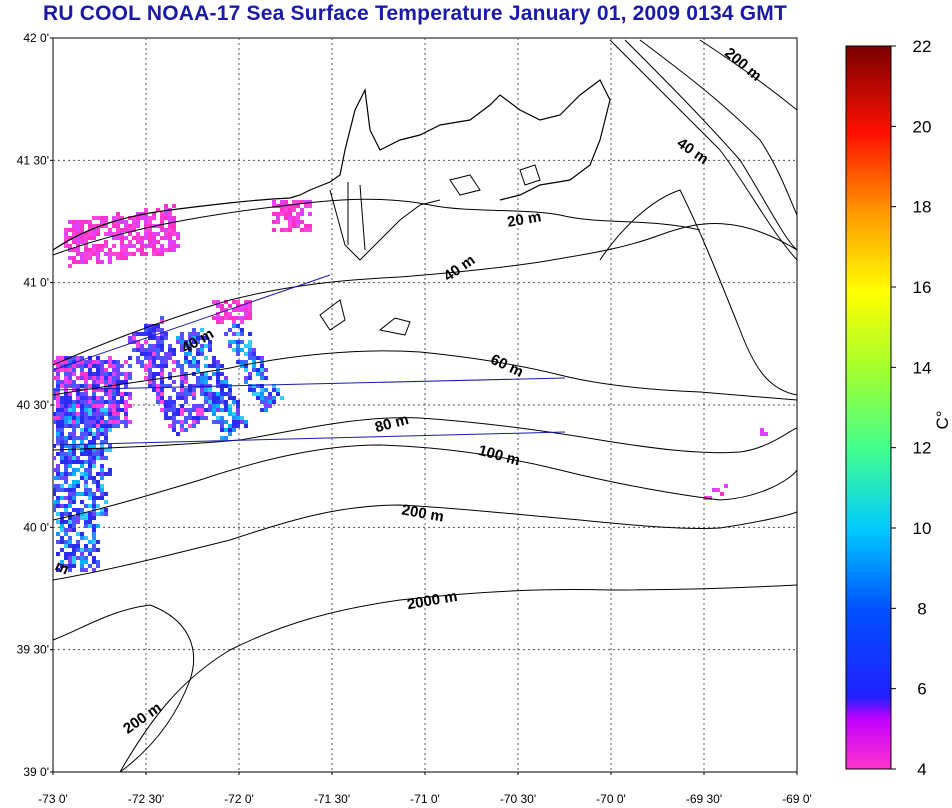 The width and height of the screenshot is (952, 808). What do you see at coordinates (425, 542) in the screenshot?
I see `contour-200m` at bounding box center [425, 542].